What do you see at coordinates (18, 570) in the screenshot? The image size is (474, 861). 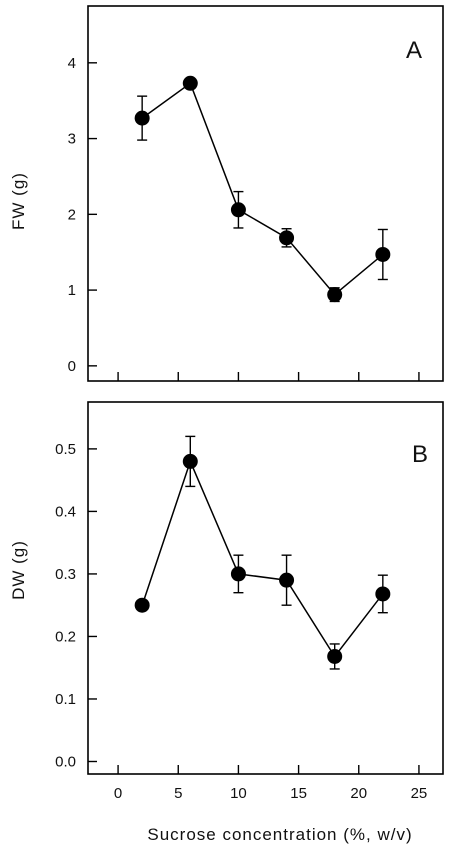 I see `panel-b-y-axis-title: DW (g)` at bounding box center [18, 570].